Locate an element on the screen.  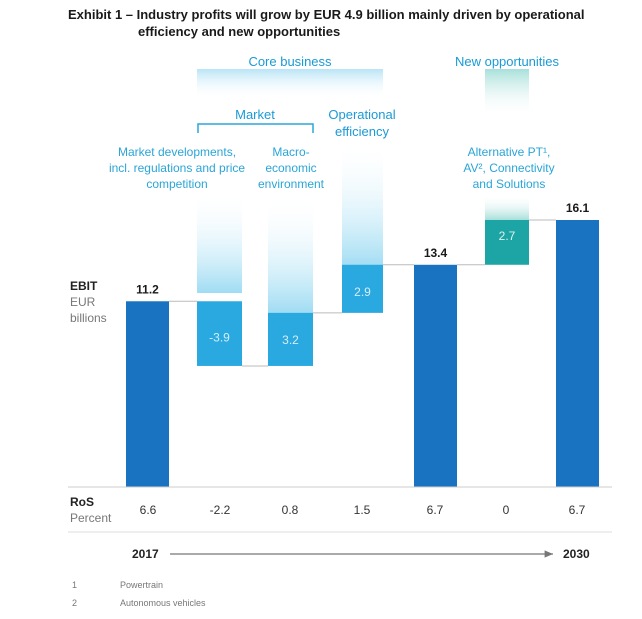
ros-value-2: 0.8 is located at coordinates (290, 510).